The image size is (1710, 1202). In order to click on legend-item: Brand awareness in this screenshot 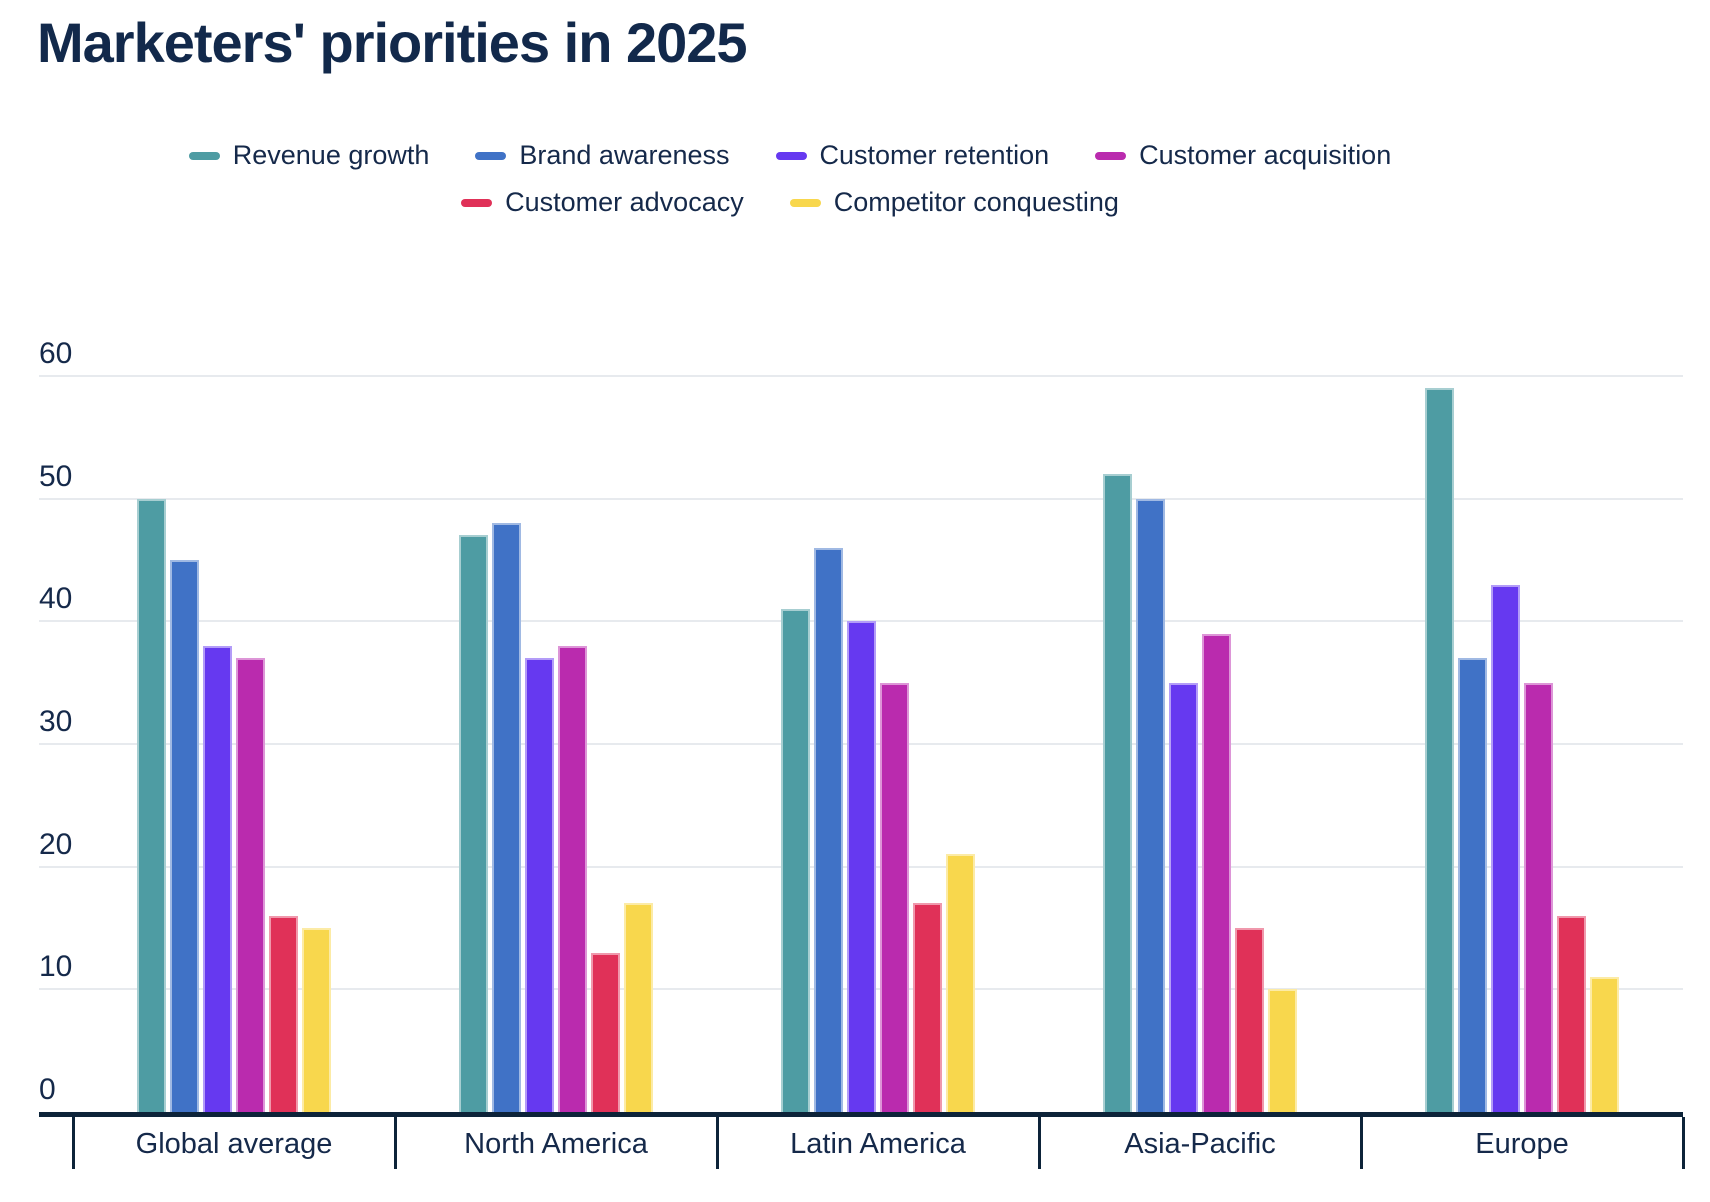, I will do `click(602, 155)`.